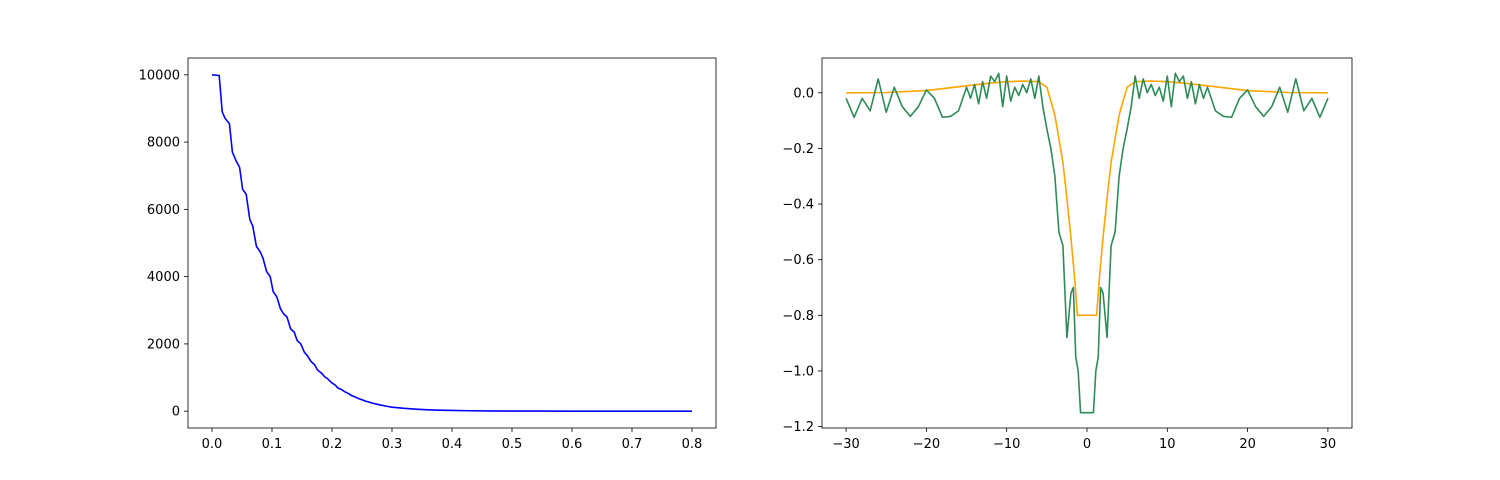 Image resolution: width=1500 pixels, height=480 pixels. What do you see at coordinates (1167, 444) in the screenshot?
I see `x-tick-label: 10` at bounding box center [1167, 444].